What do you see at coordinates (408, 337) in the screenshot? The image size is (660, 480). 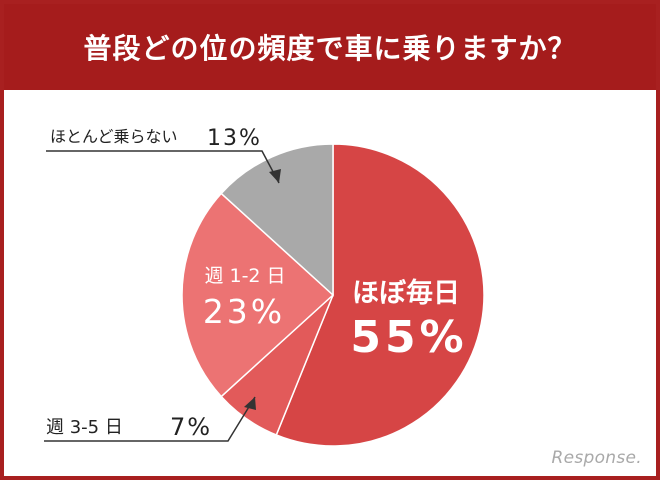 I see `slice-value-daily: 55%` at bounding box center [408, 337].